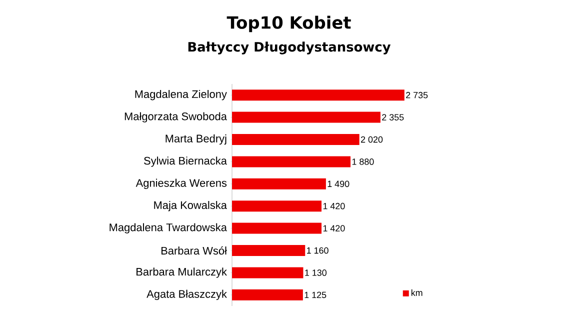  Describe the element at coordinates (339, 184) in the screenshot. I see `data-label: 1 490` at that location.